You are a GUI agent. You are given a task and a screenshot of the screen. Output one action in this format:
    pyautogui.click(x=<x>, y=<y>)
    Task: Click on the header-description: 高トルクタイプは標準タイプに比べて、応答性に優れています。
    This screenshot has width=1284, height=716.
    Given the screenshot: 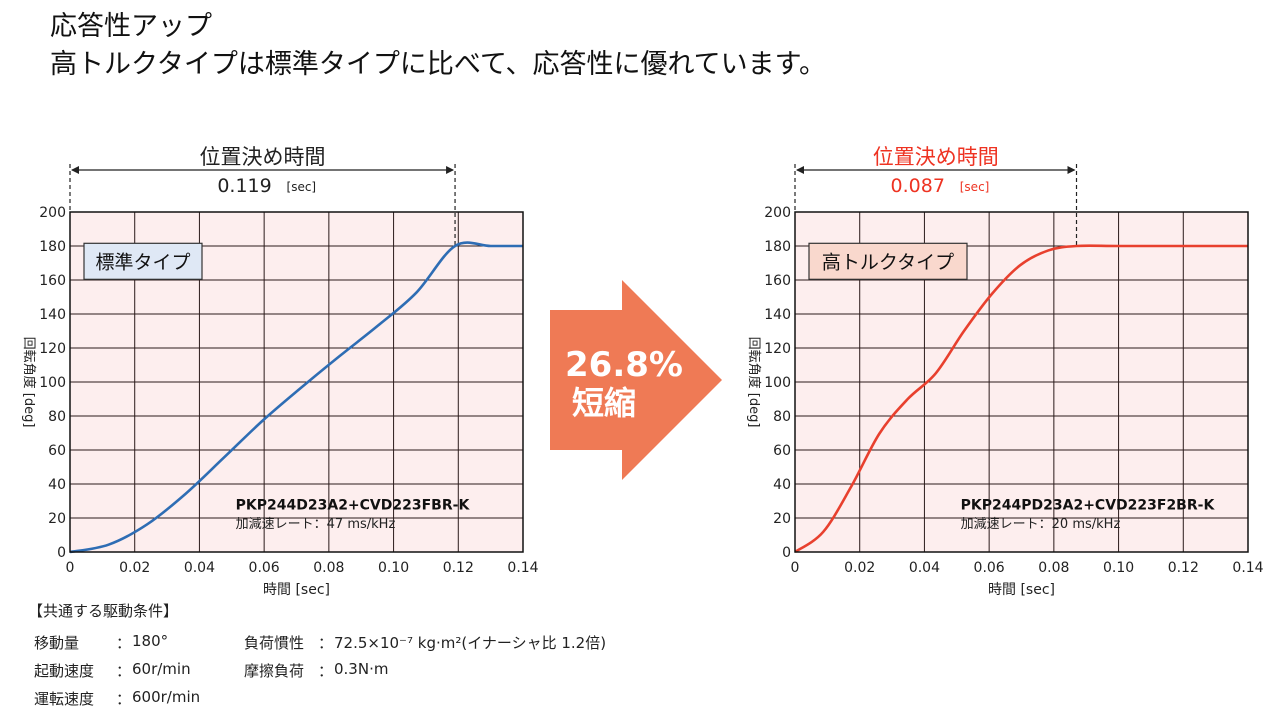 What is the action you would take?
    pyautogui.click(x=438, y=64)
    